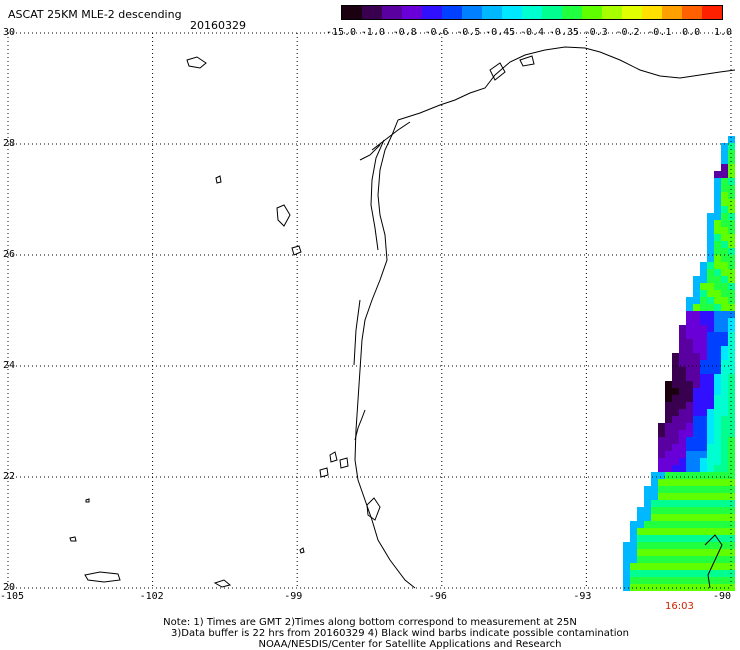 This screenshot has width=740, height=650. Describe the element at coordinates (9, 365) in the screenshot. I see `latitude-label: 24` at that location.